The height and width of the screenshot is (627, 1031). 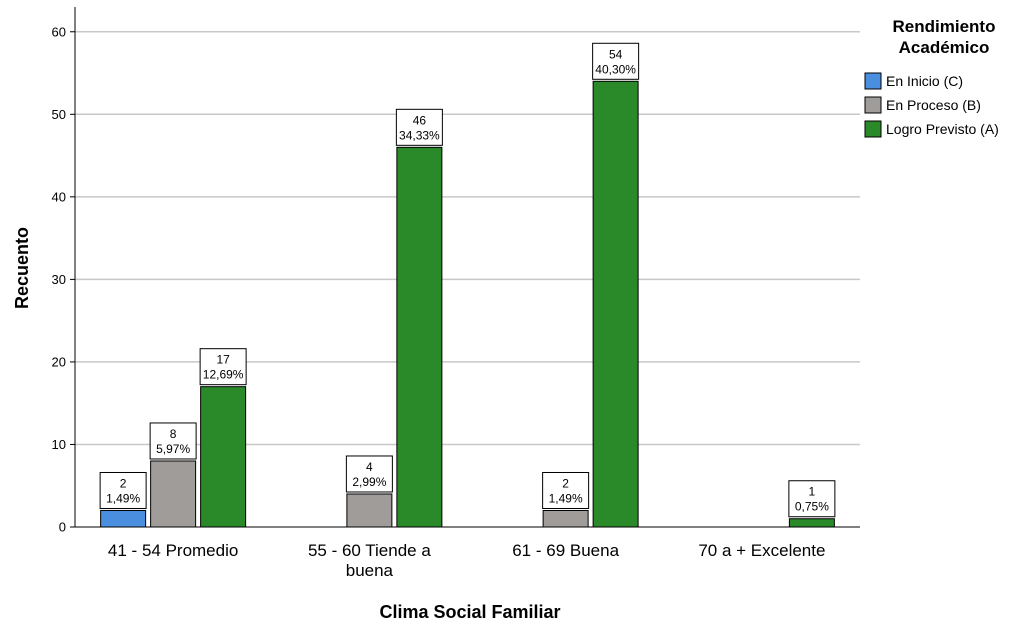 I want to click on data-label-count: 17, so click(x=223, y=360).